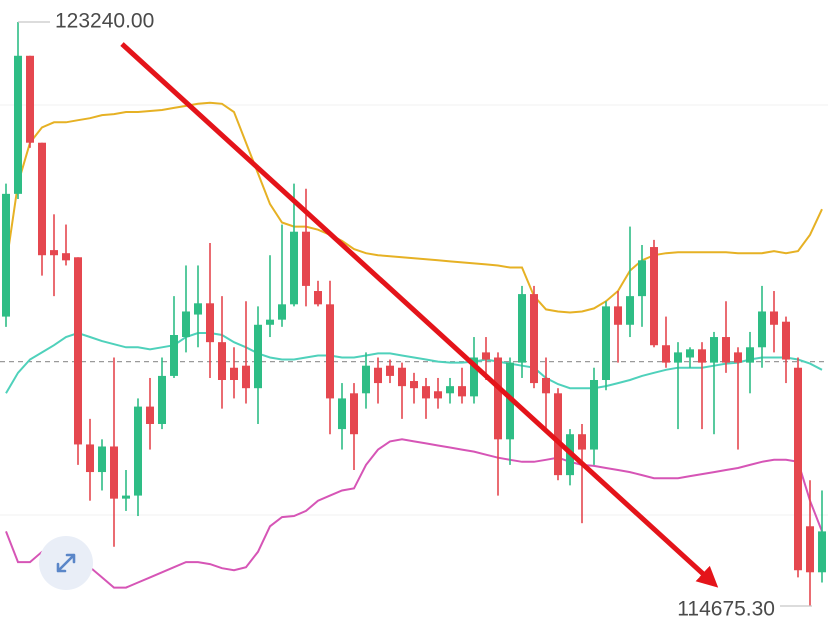 The height and width of the screenshot is (622, 828). I want to click on band-line, so click(414, 362).